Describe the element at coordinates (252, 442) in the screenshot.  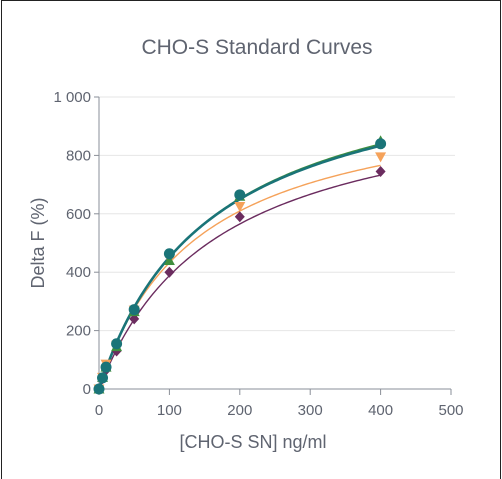
I see `x-axis-title: [CHO-S SN] ng/ml` at that location.